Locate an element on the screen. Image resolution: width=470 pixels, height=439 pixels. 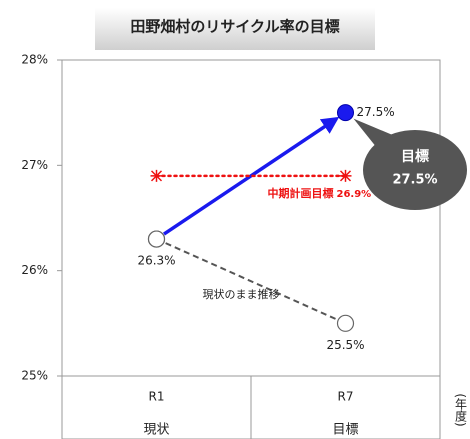
data-label: 27.5% is located at coordinates (376, 112).